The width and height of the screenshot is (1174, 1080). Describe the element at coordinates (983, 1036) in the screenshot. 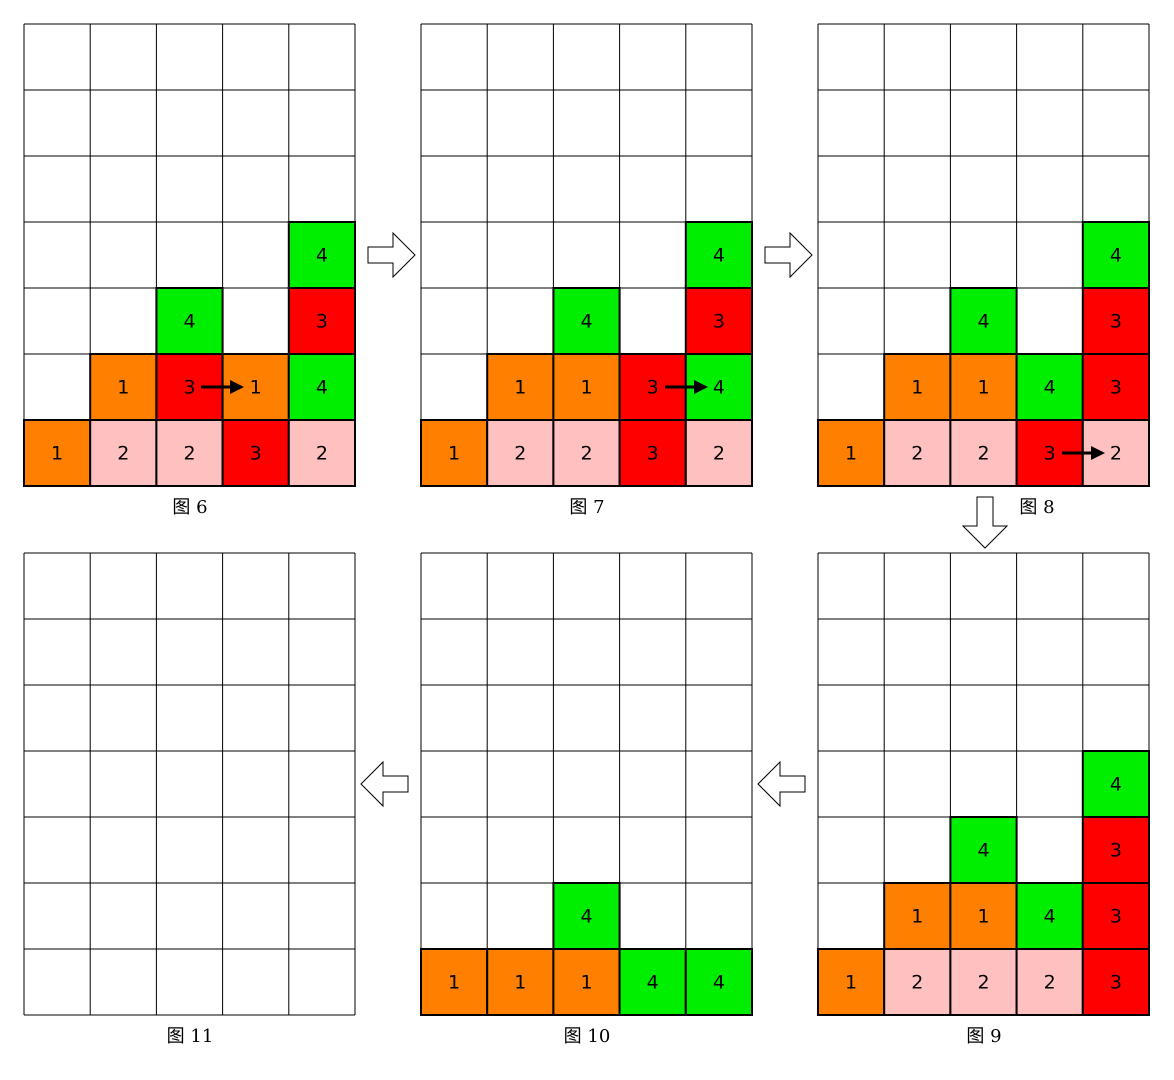

I see `caption: 图 9` at that location.